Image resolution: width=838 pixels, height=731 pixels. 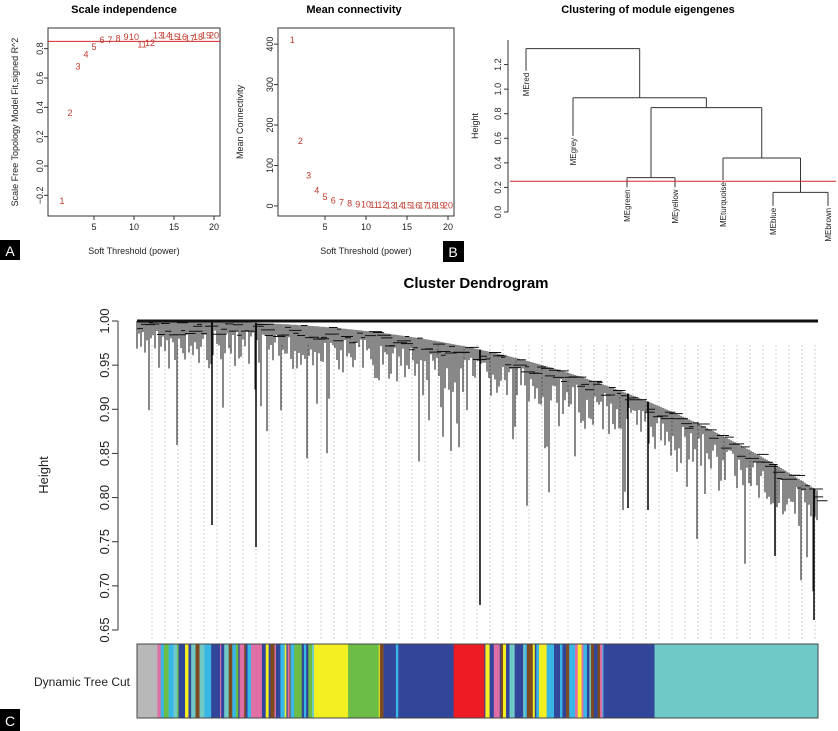 What do you see at coordinates (104, 320) in the screenshot?
I see `y-tick-label: 1.00` at bounding box center [104, 320].